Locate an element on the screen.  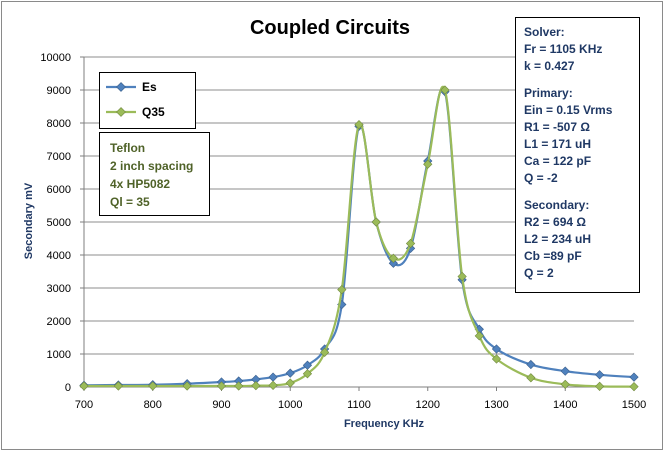
solver-heading: Solver: is located at coordinates (544, 32).